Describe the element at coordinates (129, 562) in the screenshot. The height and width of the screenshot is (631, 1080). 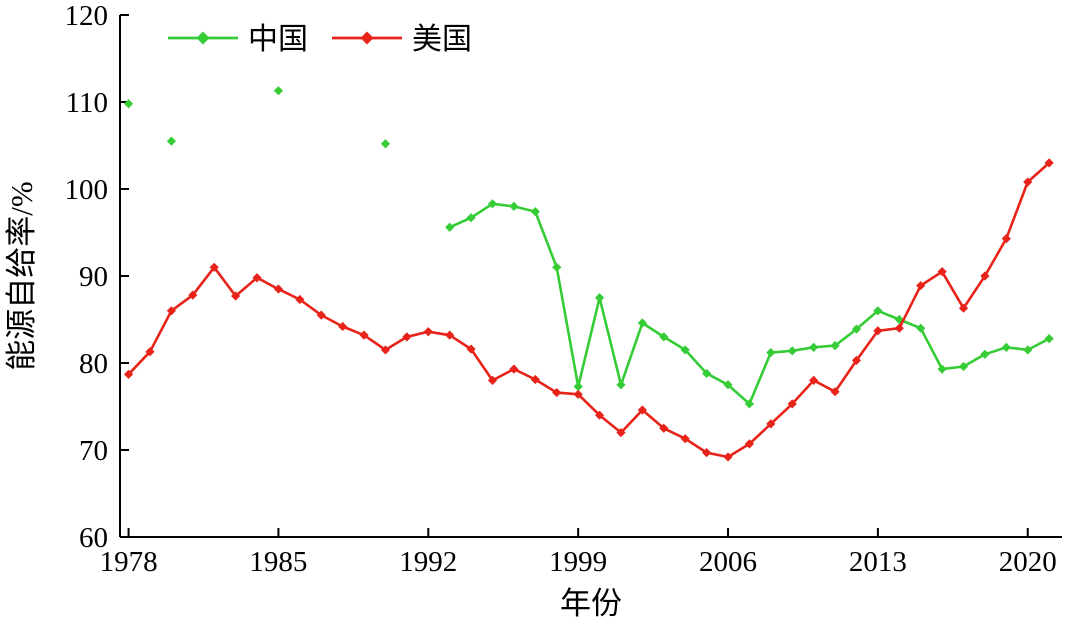
I see `x-tick-label: 1978` at that location.